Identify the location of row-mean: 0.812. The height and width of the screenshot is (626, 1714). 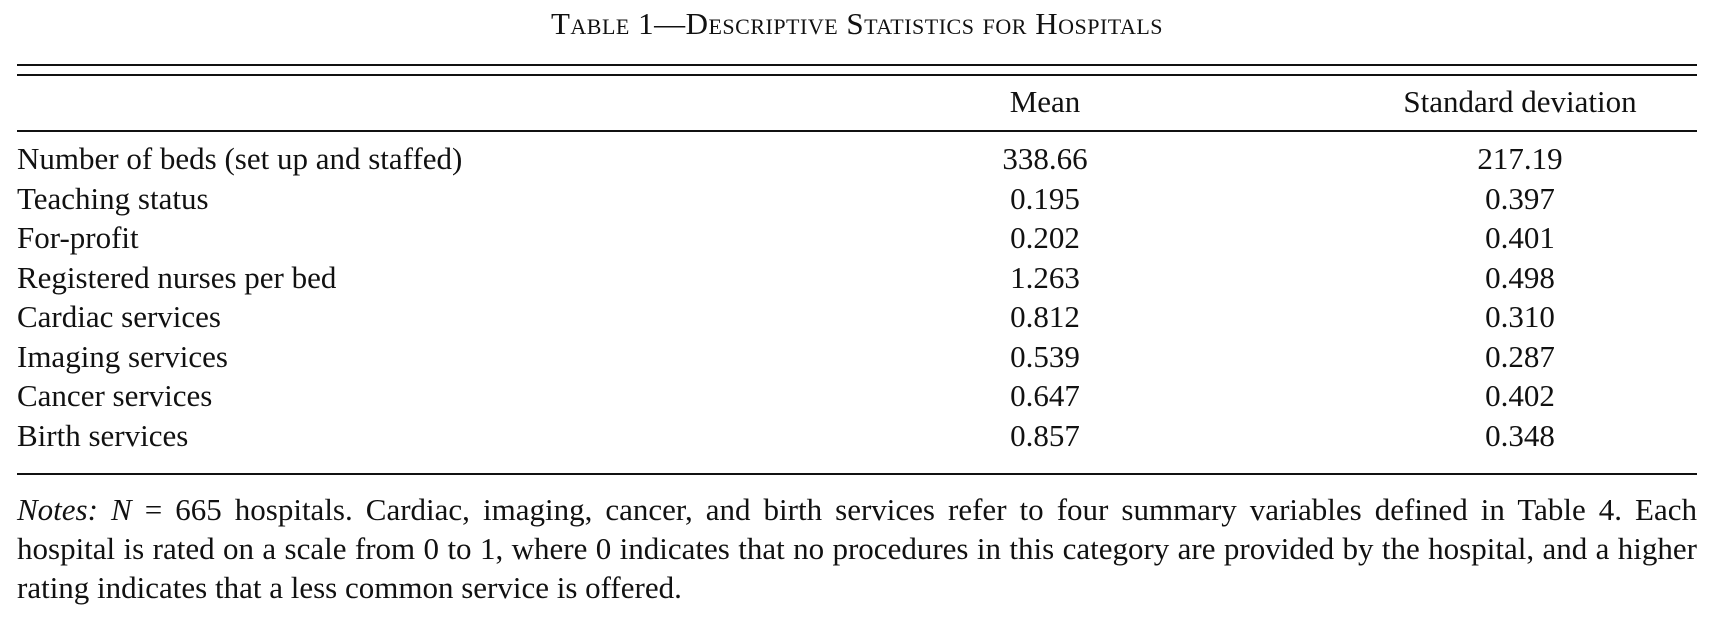
(1045, 316).